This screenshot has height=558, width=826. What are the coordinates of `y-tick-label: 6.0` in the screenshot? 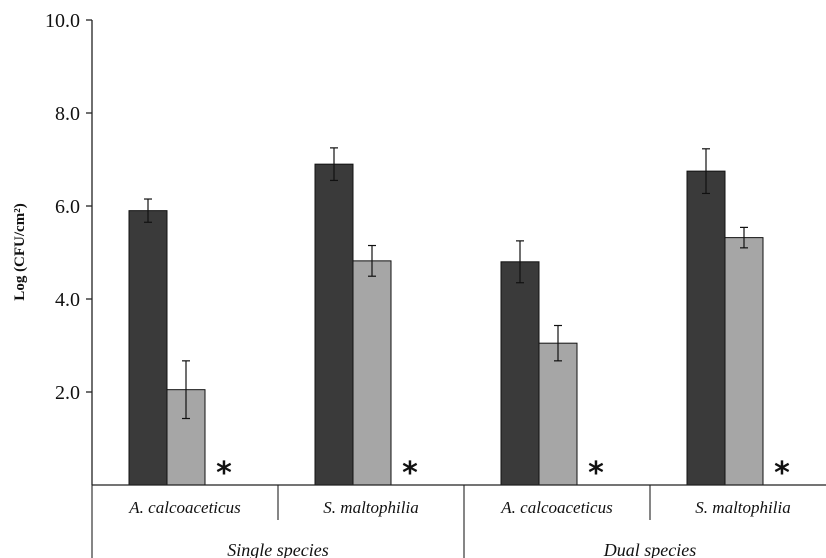 It's located at (67, 207).